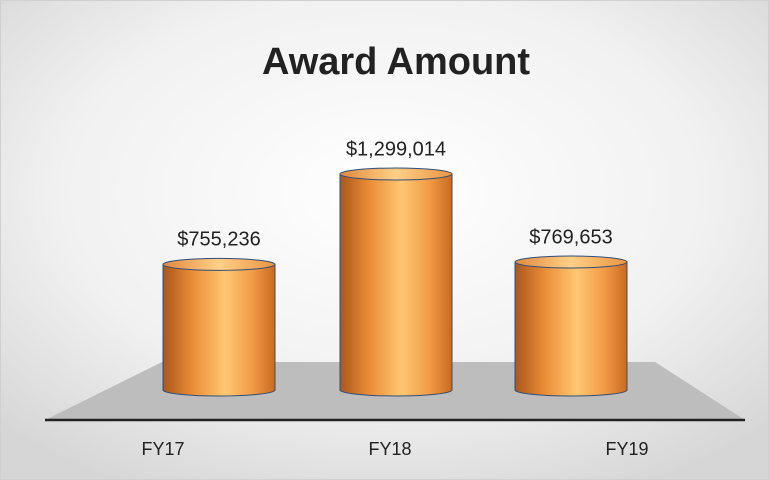 This screenshot has height=480, width=769. I want to click on data-label: $755,236, so click(218, 240).